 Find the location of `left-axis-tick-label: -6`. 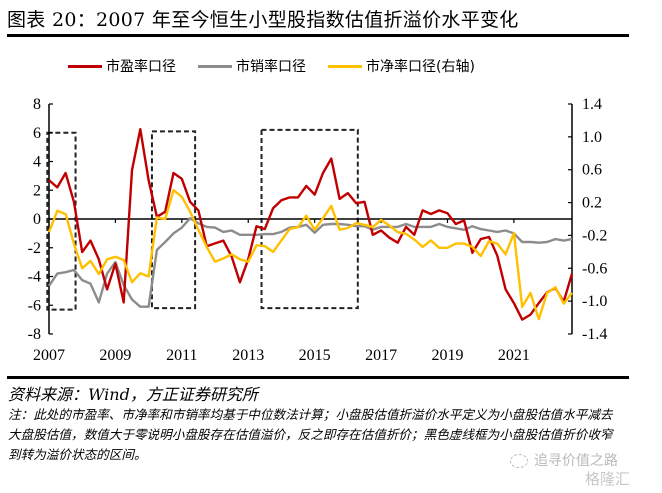

left-axis-tick-label: -6 is located at coordinates (34, 305).